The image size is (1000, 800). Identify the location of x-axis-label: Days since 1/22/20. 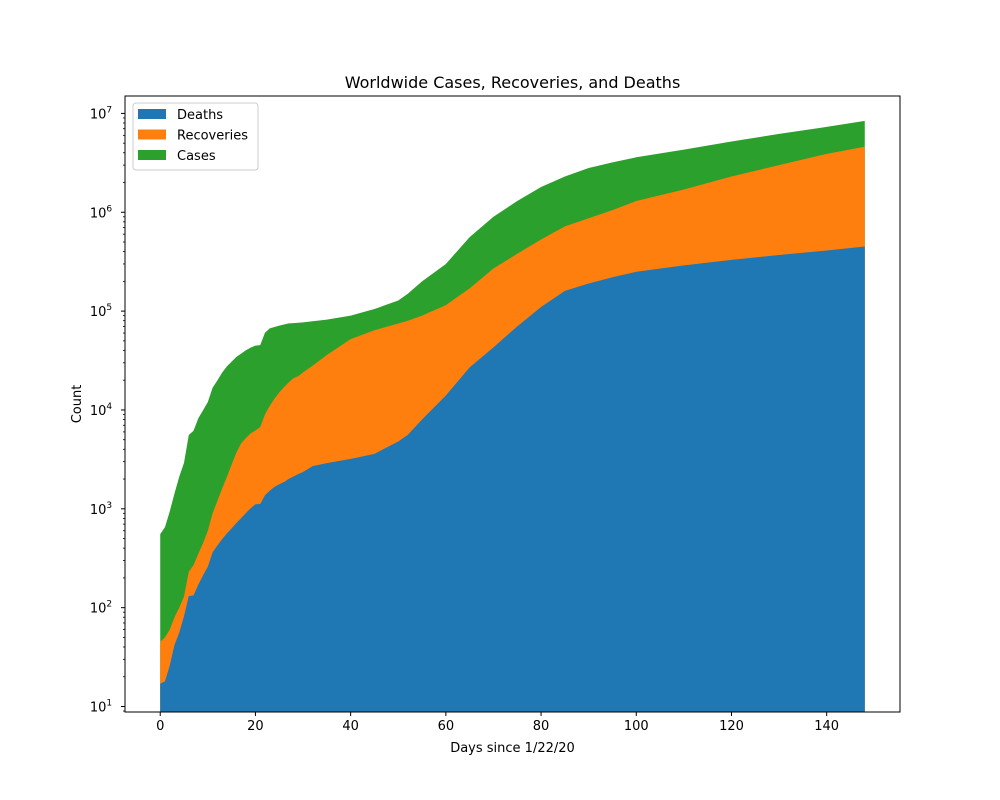
(512, 748).